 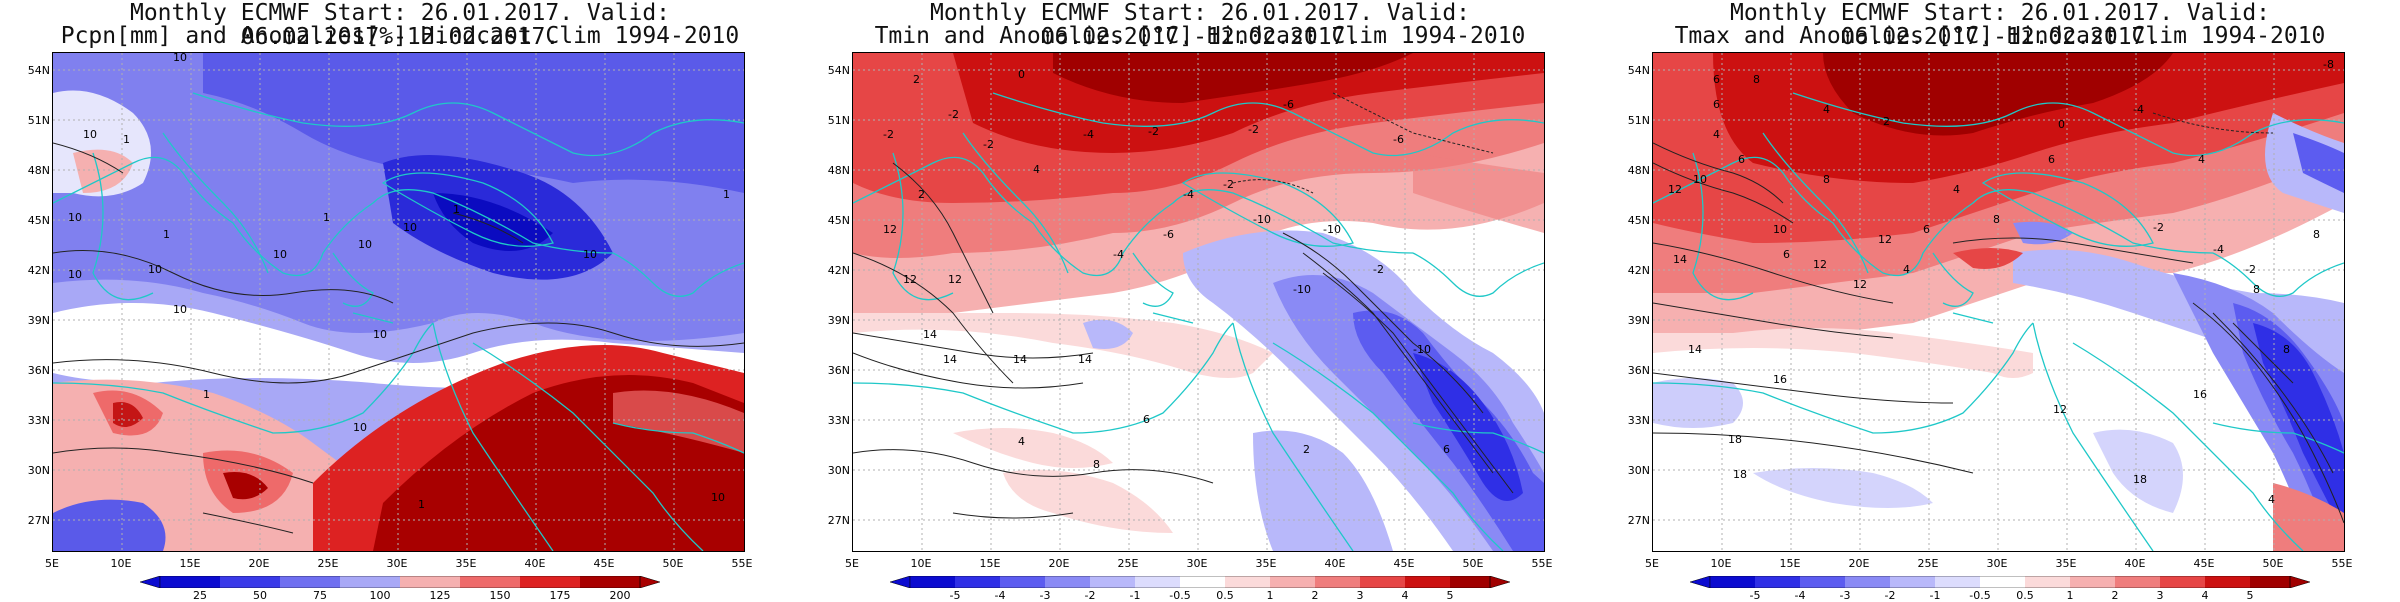 I want to click on tmax-colorbar, so click(x=2000, y=582).